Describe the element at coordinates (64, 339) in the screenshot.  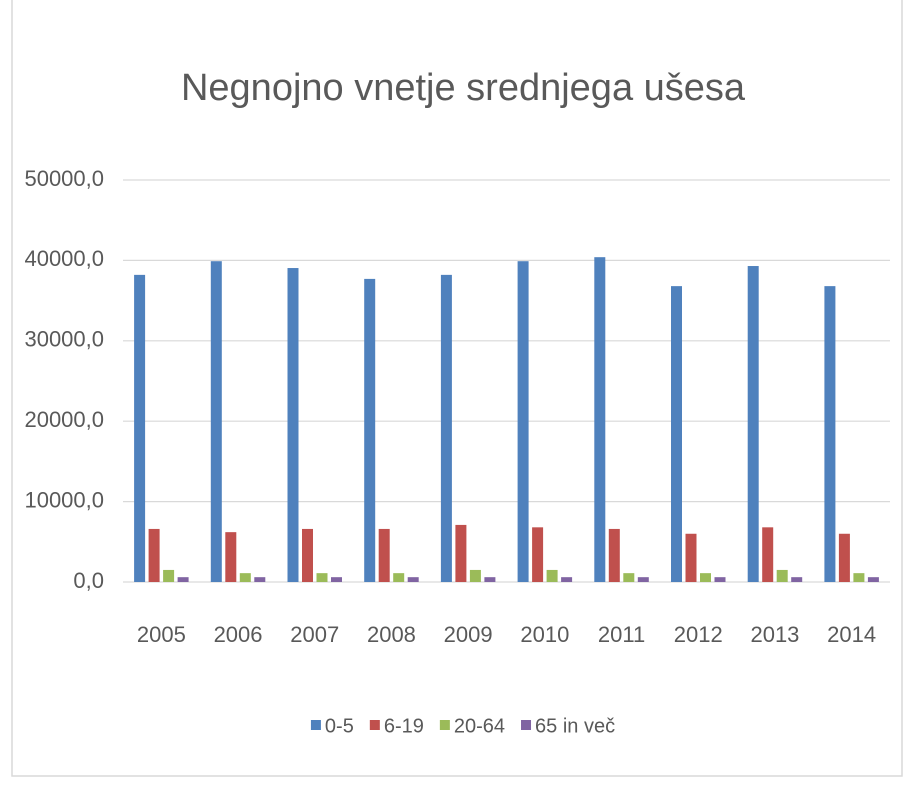
I see `y-tick-label: 30000,0` at that location.